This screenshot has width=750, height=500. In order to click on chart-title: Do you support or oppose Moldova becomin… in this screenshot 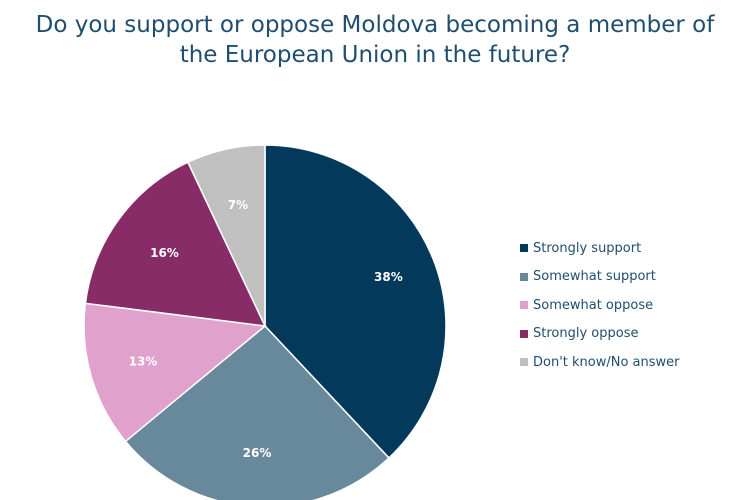, I will do `click(375, 40)`.